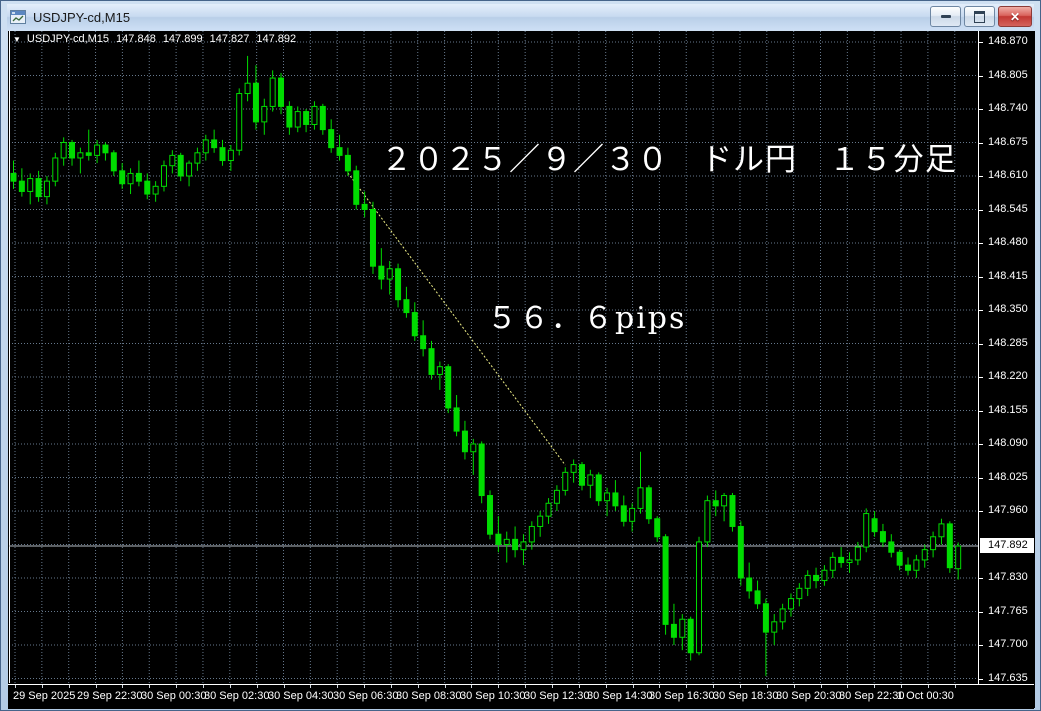 This screenshot has width=1041, height=711. I want to click on title-bar: USDJPY-cd,M15, so click(520, 17).